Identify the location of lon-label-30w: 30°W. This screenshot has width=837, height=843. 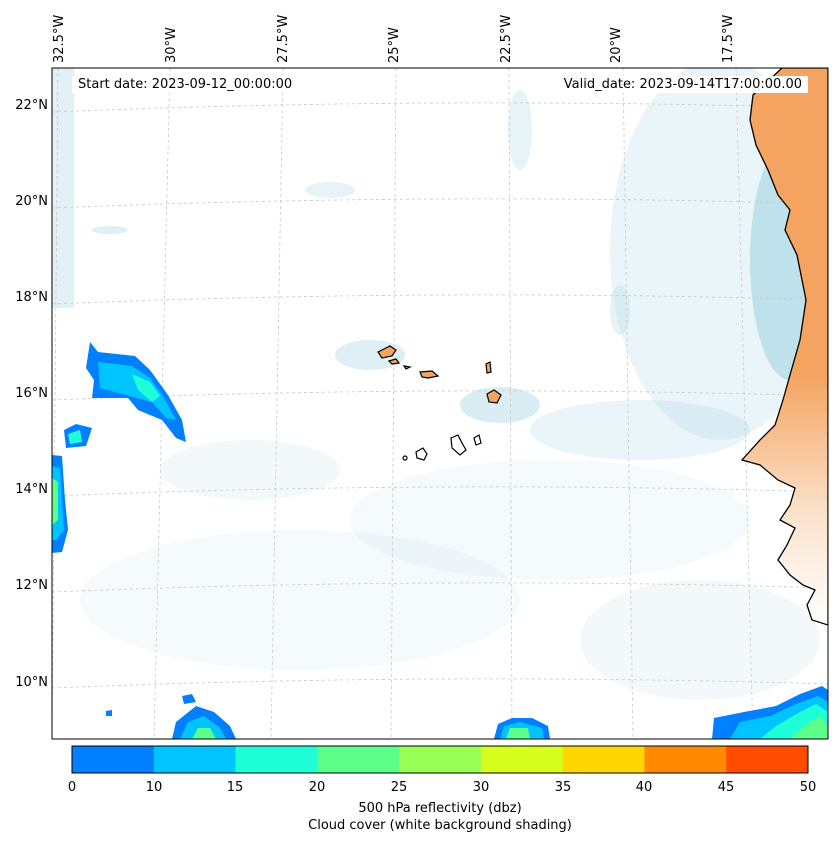
(171, 45).